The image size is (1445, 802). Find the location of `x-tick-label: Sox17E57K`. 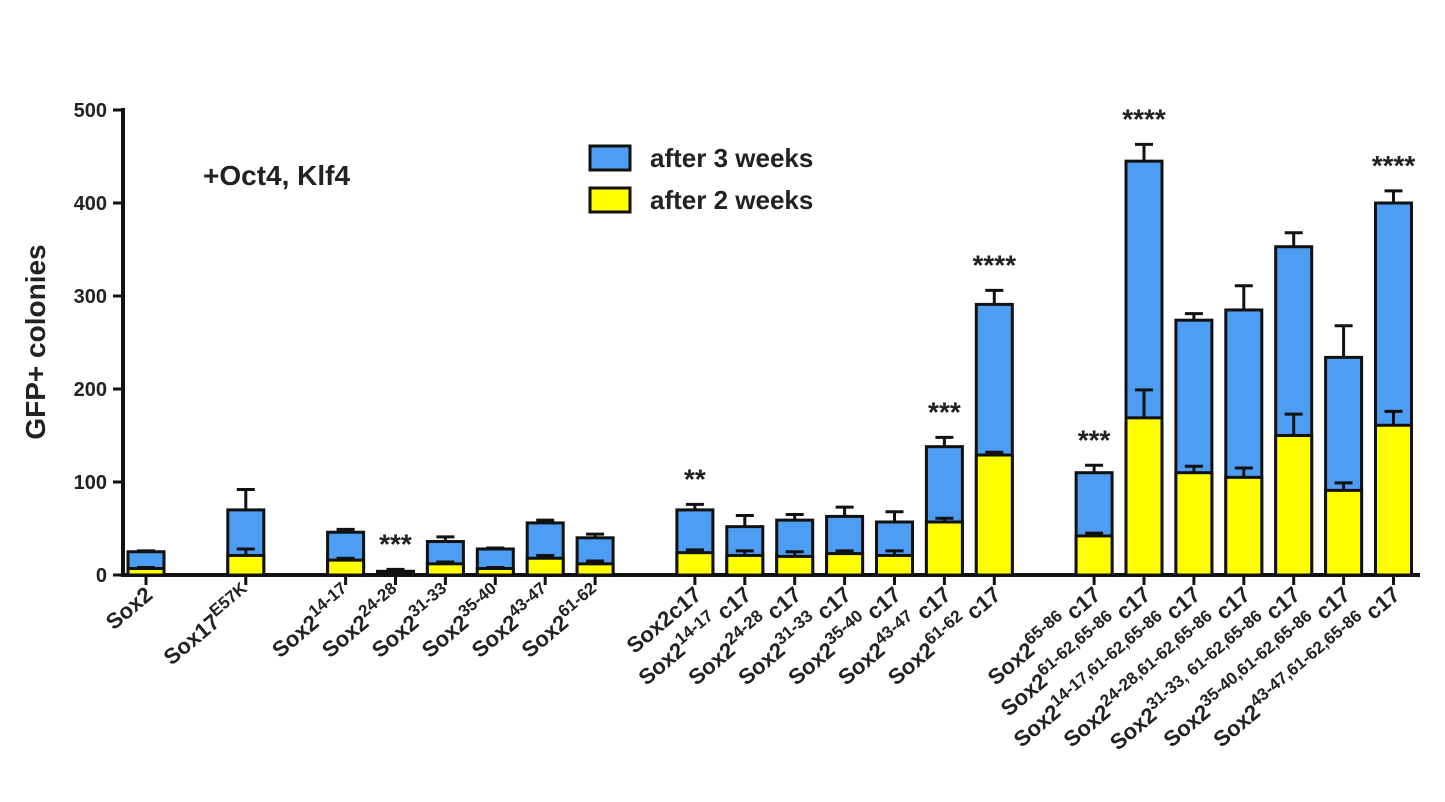

x-tick-label: Sox17E57K is located at coordinates (207, 624).